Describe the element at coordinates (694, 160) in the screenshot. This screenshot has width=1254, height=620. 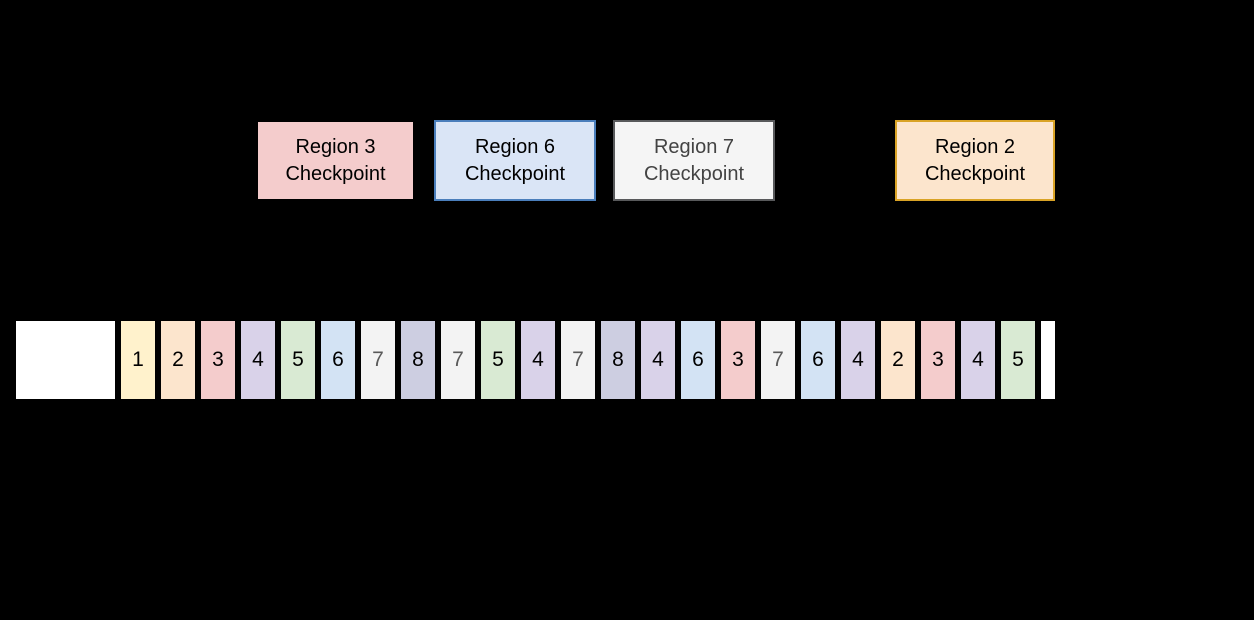
I see `checkpoint-box-region-7: Region 7 Checkpoint` at that location.